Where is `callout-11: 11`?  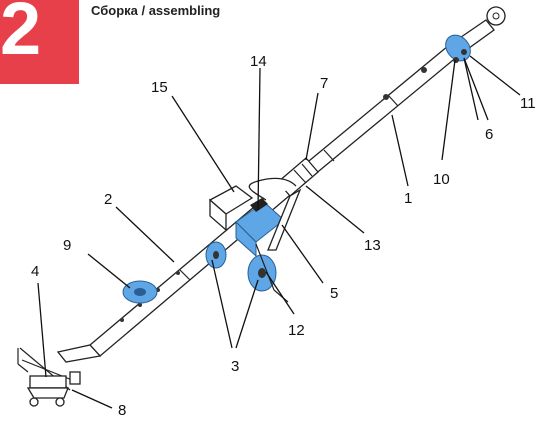 callout-11: 11 is located at coordinates (528, 103).